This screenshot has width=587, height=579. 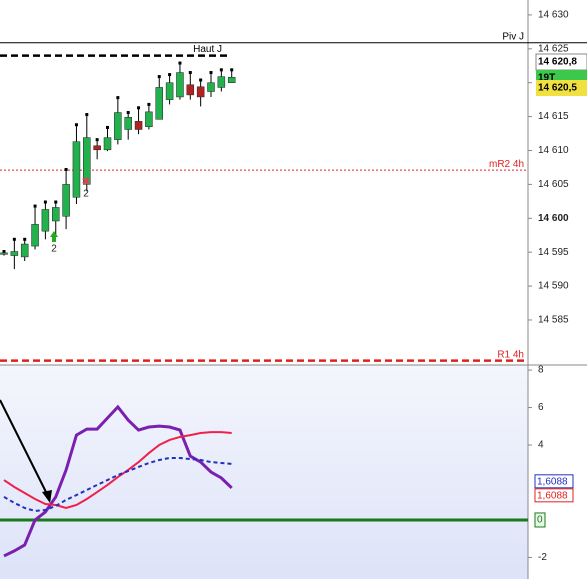 I want to click on y-tick-label: 14 605, so click(x=553, y=184).